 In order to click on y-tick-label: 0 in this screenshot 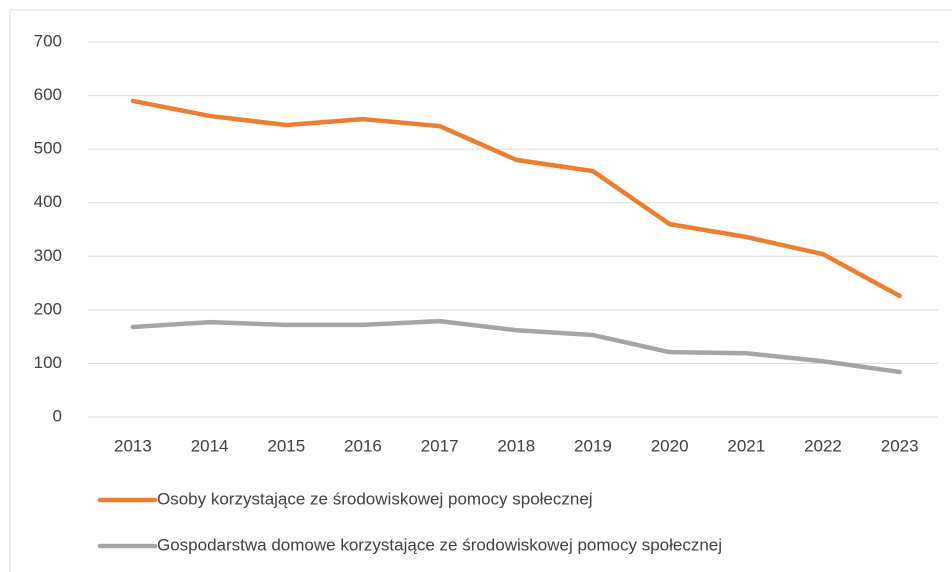, I will do `click(57, 415)`.